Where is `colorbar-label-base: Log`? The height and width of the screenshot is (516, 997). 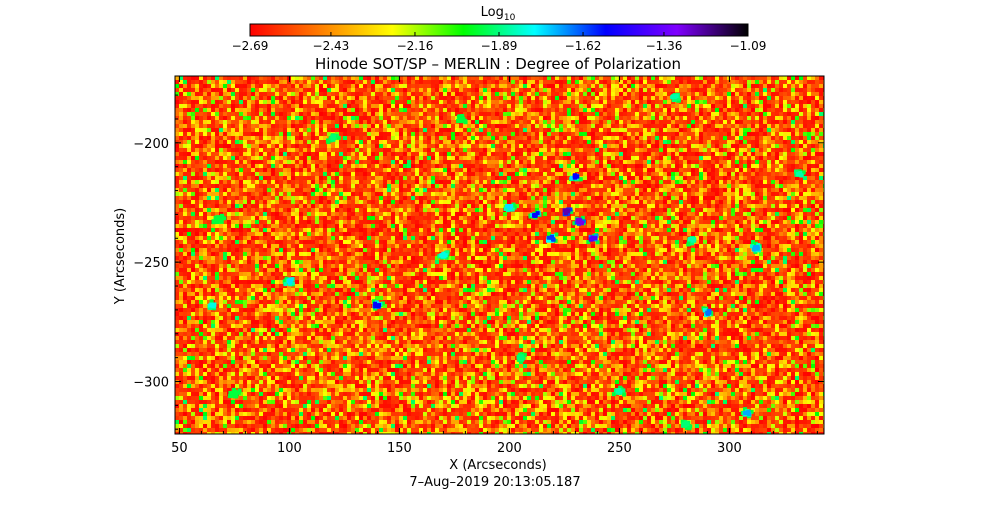
colorbar-label-base: Log is located at coordinates (492, 12).